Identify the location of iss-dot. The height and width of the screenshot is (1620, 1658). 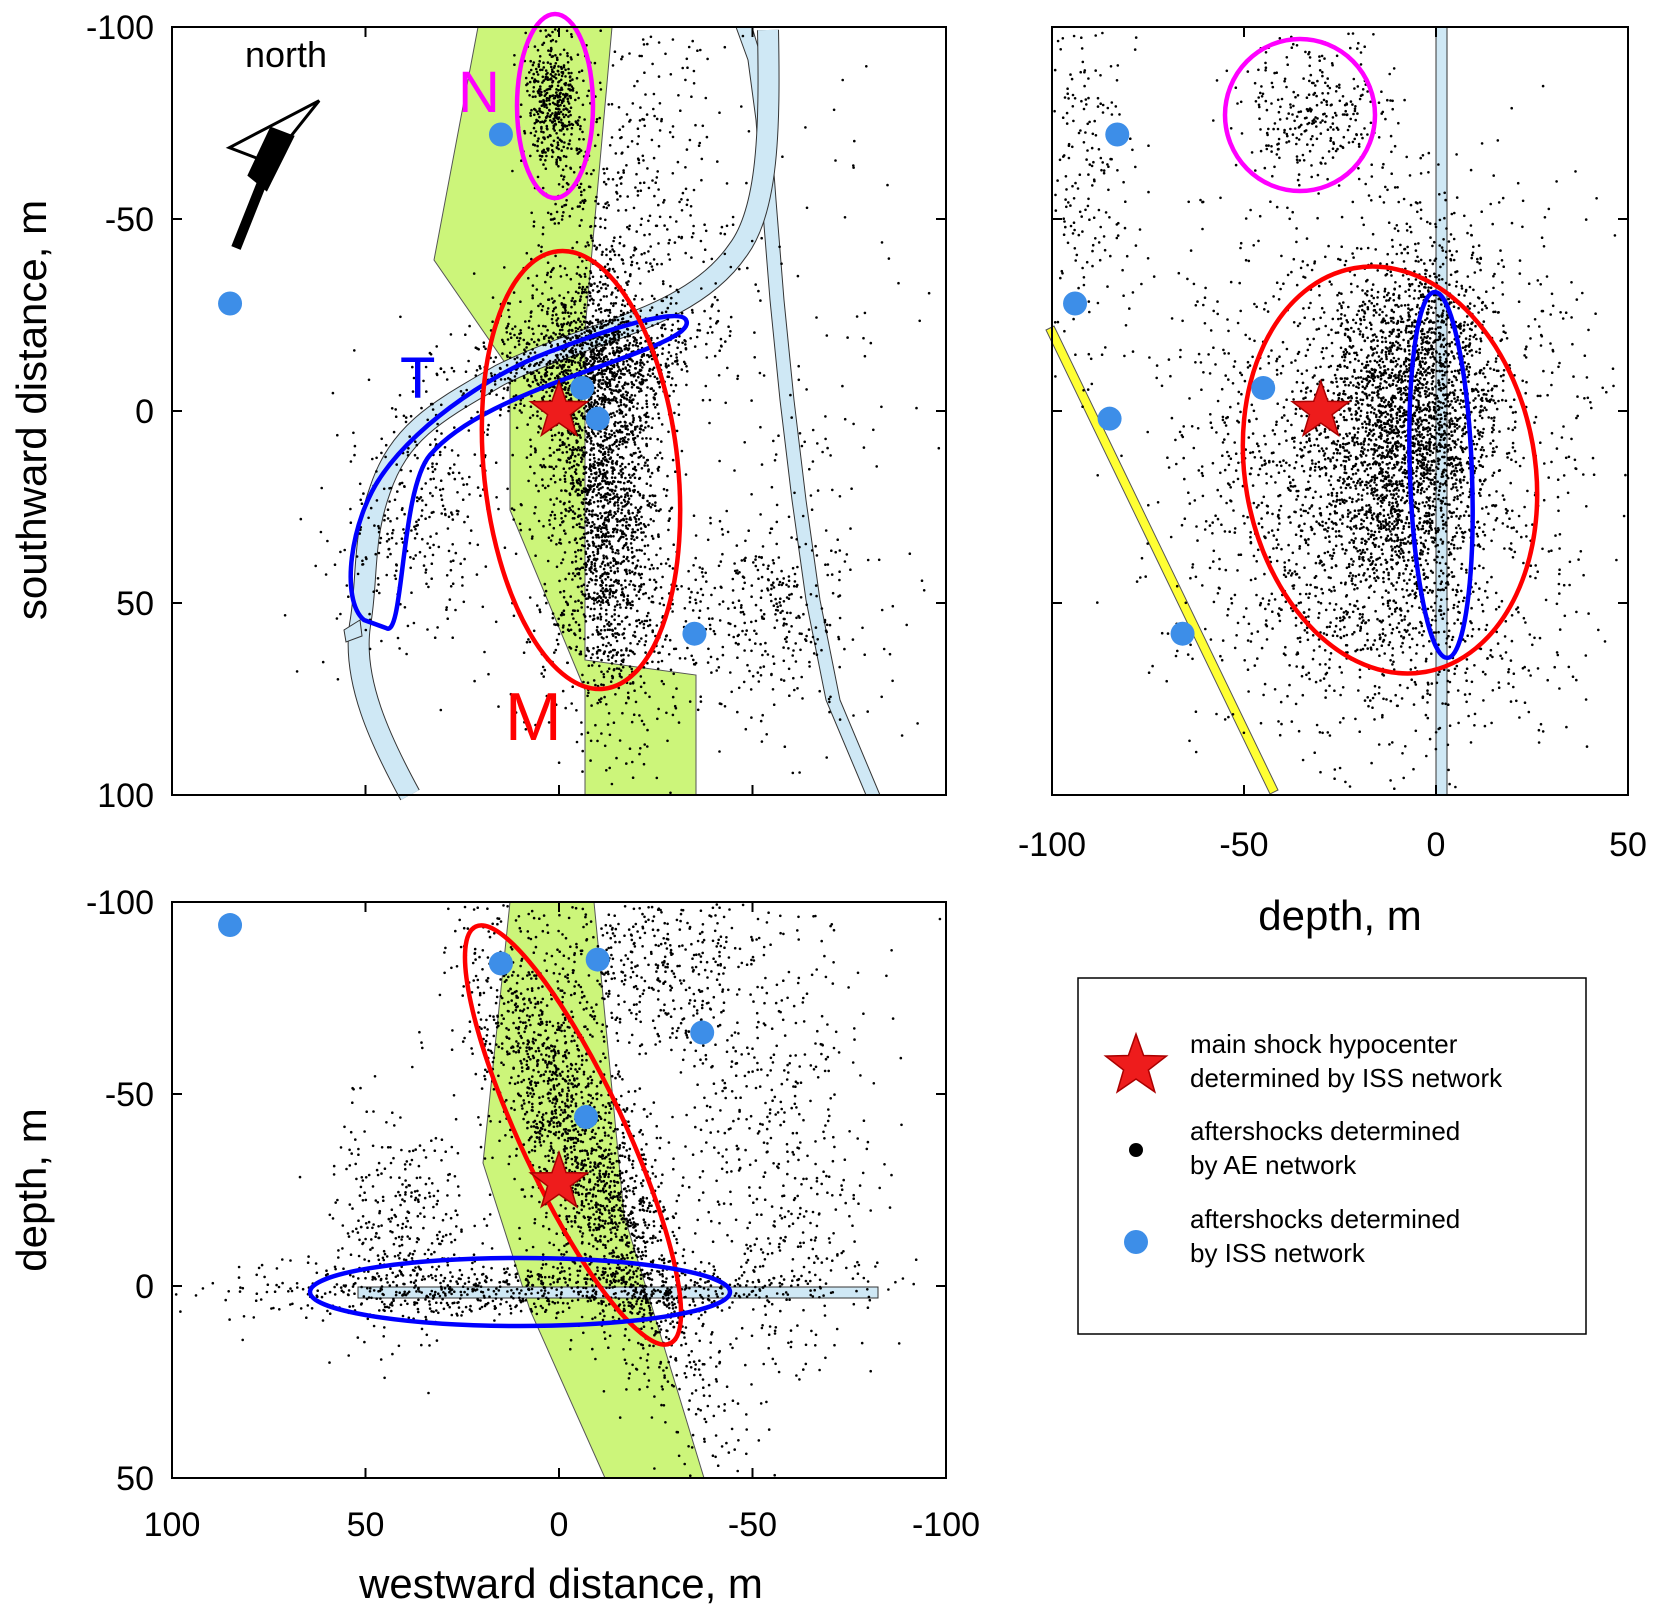
(500, 134).